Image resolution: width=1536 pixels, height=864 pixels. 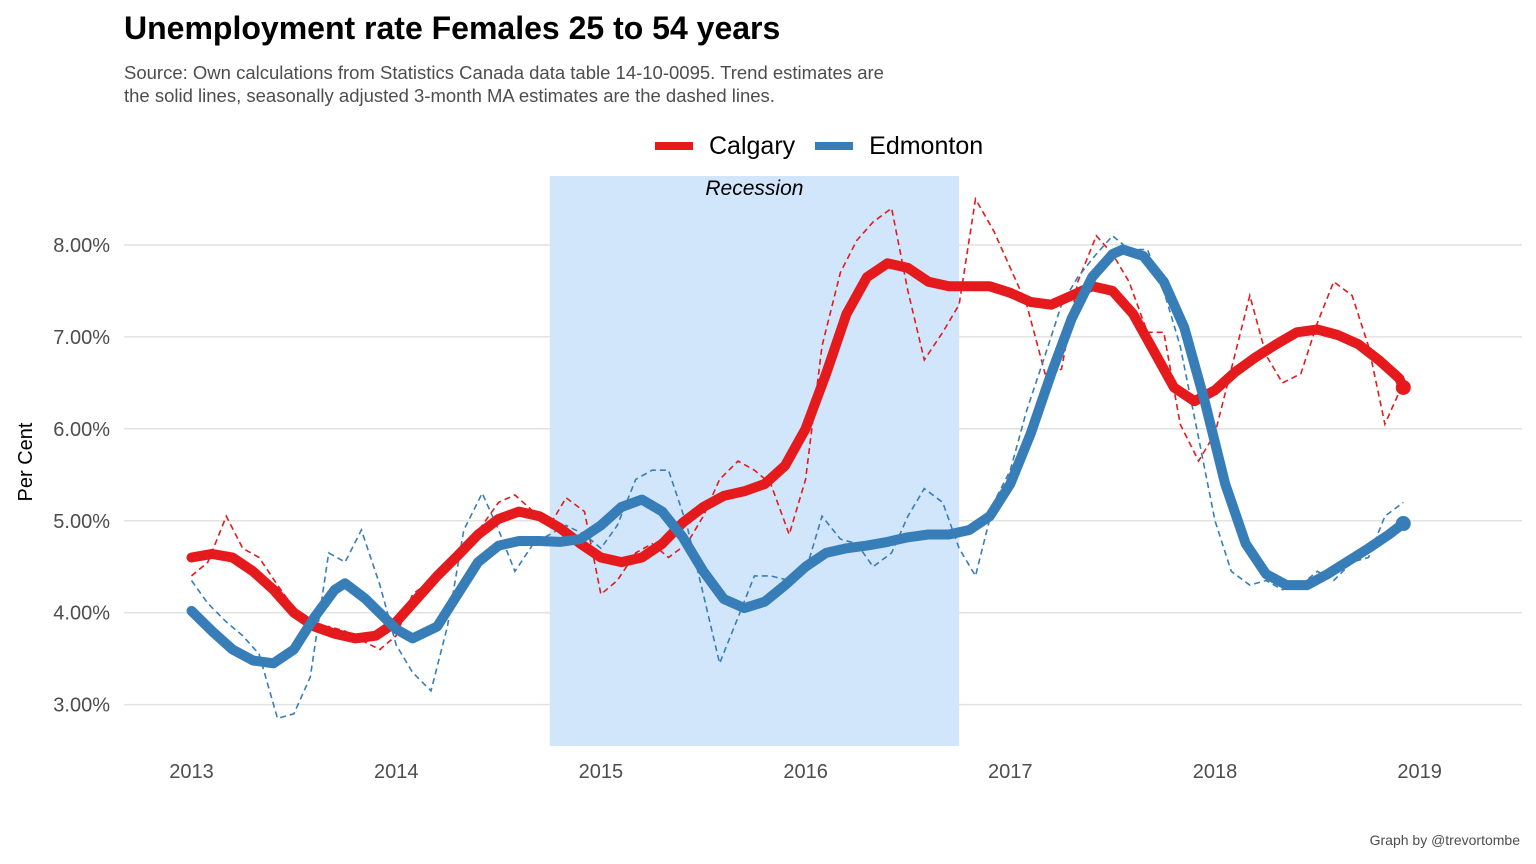 What do you see at coordinates (1403, 387) in the screenshot?
I see `end-point-calgary` at bounding box center [1403, 387].